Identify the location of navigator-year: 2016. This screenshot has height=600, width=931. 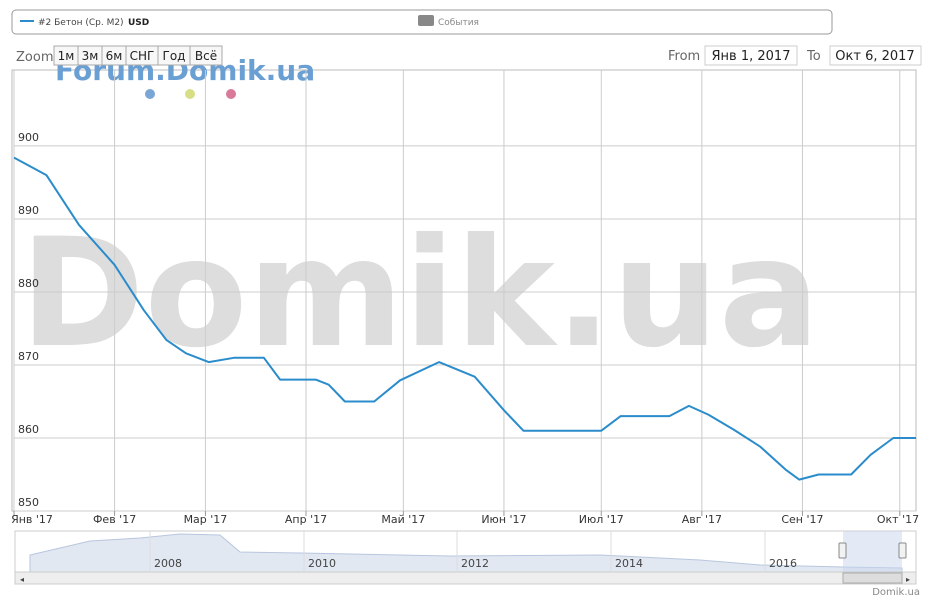
(783, 563).